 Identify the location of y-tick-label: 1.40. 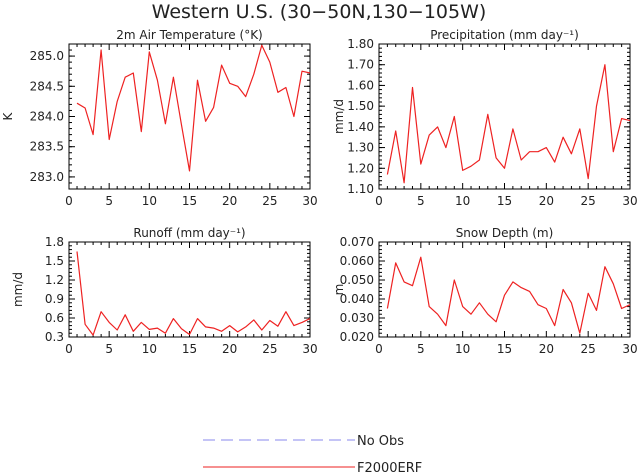
(360, 127).